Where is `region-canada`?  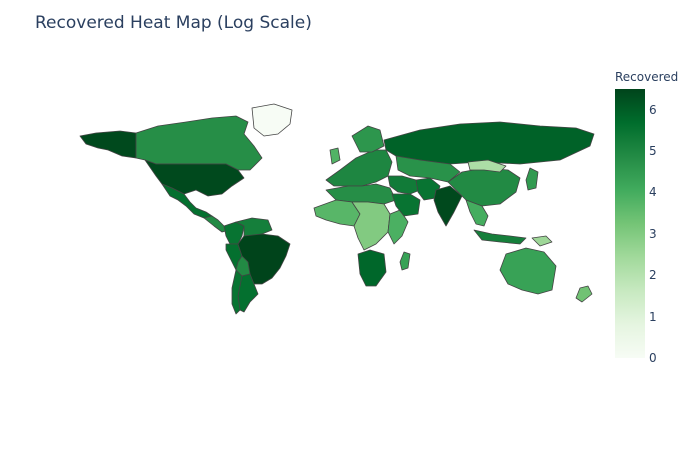
region-canada is located at coordinates (199, 143).